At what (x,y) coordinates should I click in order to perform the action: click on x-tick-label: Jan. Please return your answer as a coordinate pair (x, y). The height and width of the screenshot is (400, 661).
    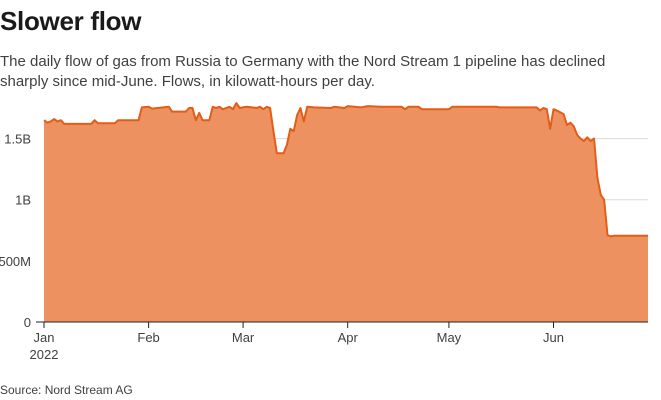
    Looking at the image, I should click on (44, 337).